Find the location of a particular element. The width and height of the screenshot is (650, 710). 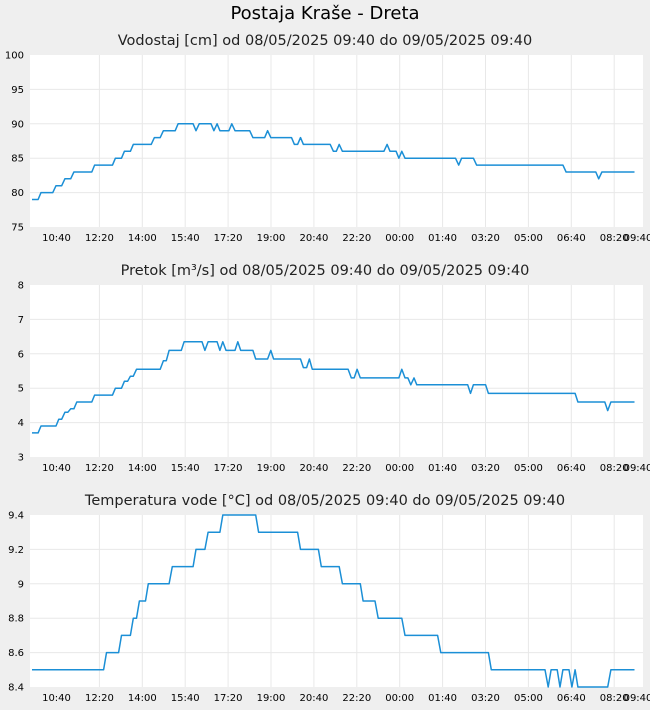

temperatura-y-tick-label: 8.6 is located at coordinates (16, 653).